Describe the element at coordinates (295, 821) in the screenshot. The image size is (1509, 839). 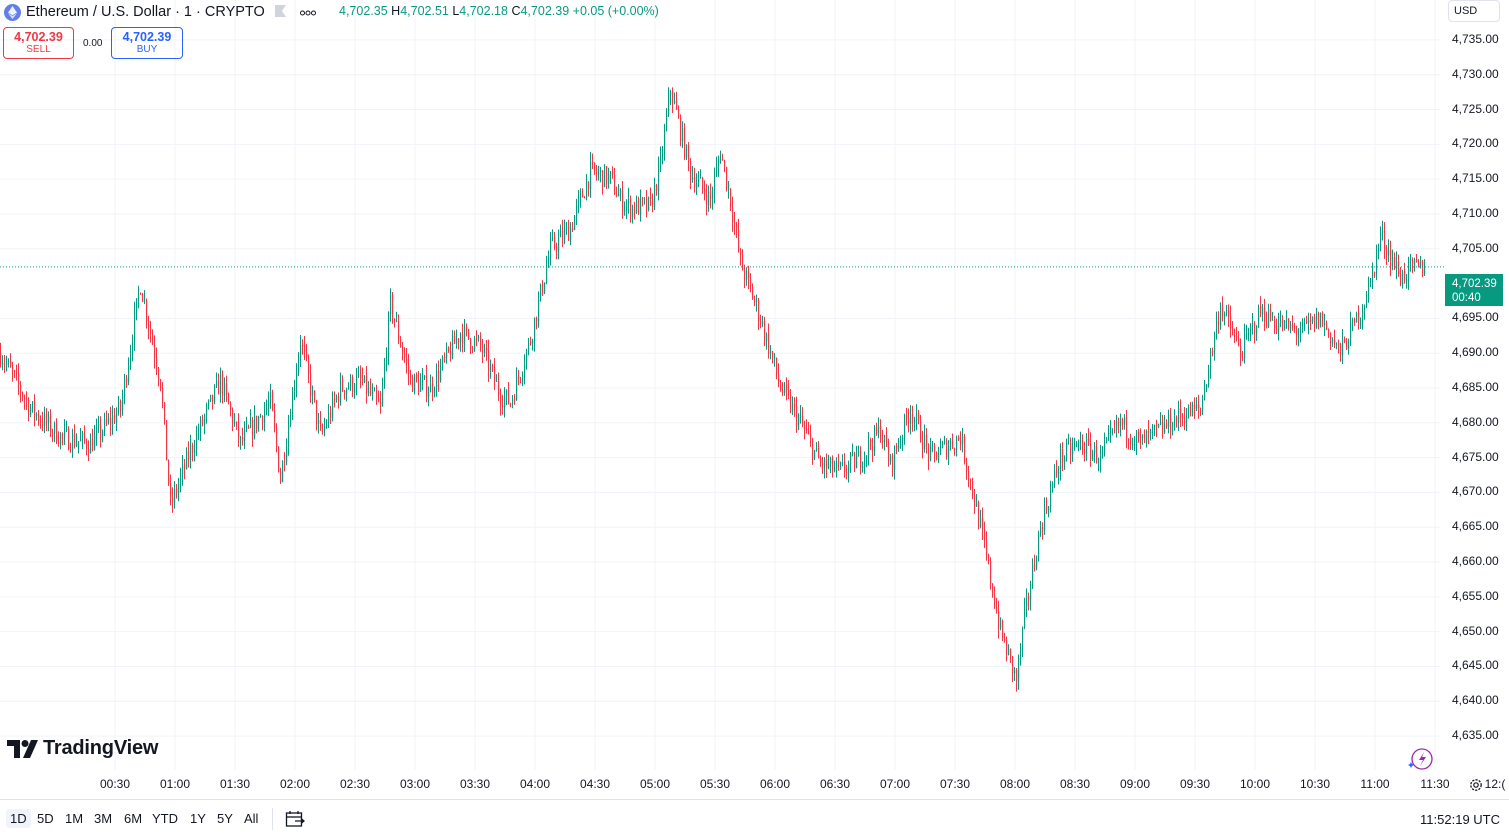
I see `calendar-range-icon` at that location.